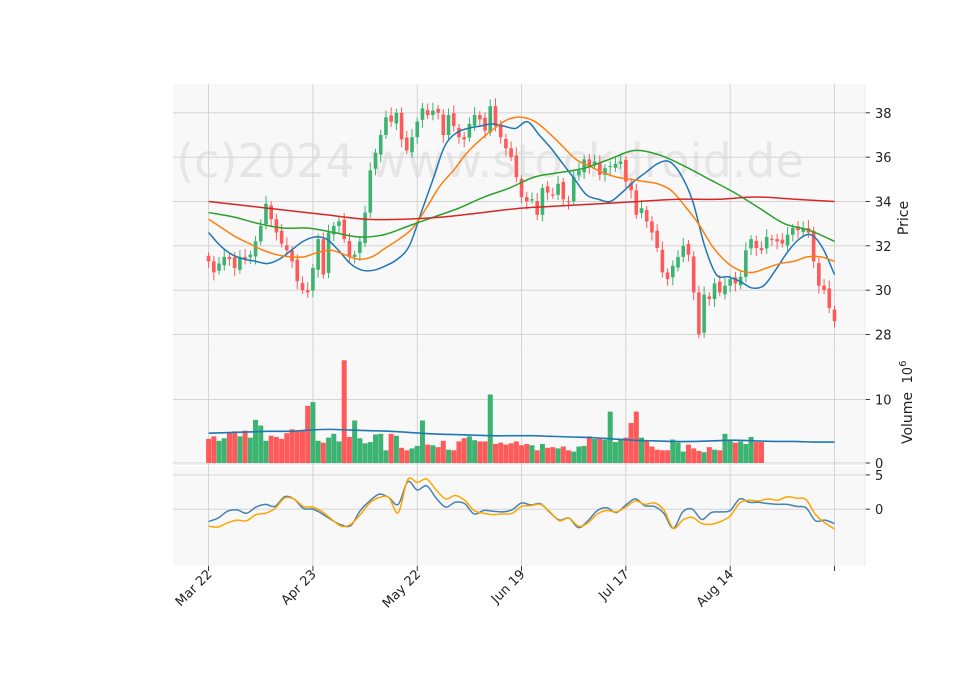  What do you see at coordinates (879, 464) in the screenshot?
I see `volume-y-tick-label: 0` at bounding box center [879, 464].